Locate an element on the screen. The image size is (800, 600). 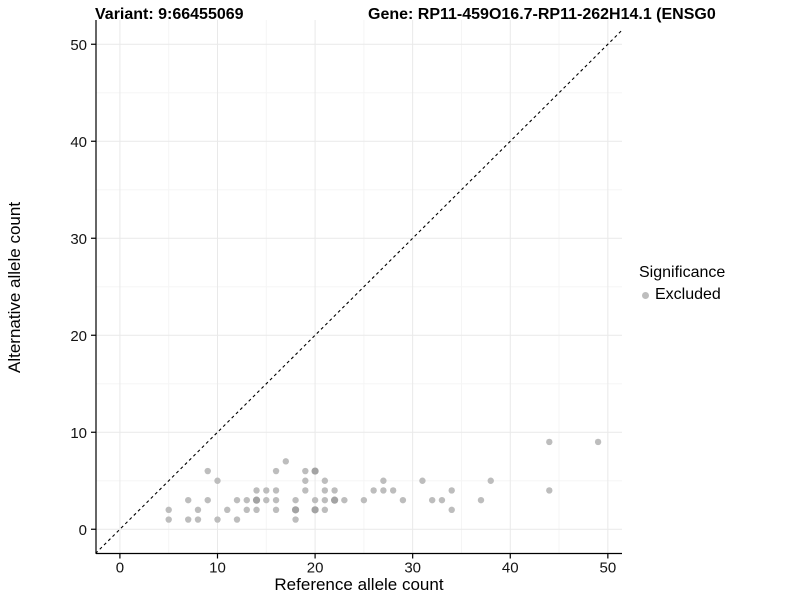
y-tick-label: 50 is located at coordinates (78, 45).